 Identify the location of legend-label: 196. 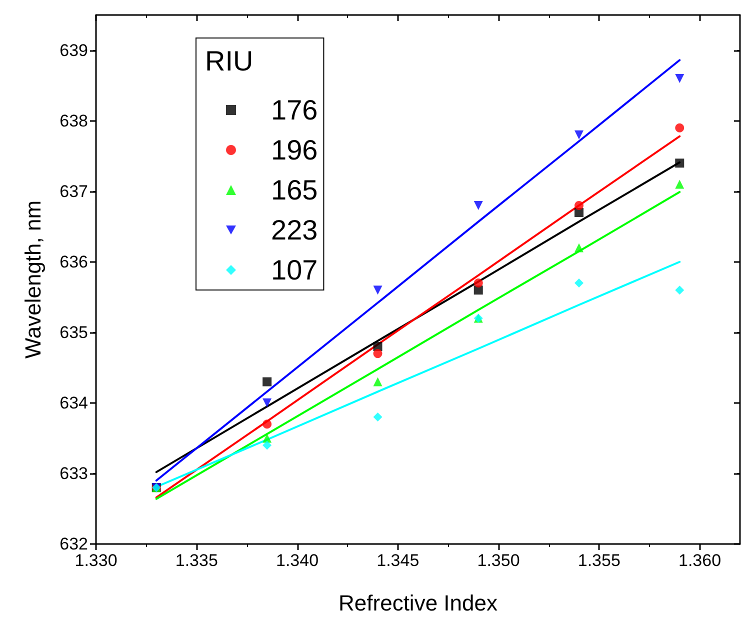
(294, 150).